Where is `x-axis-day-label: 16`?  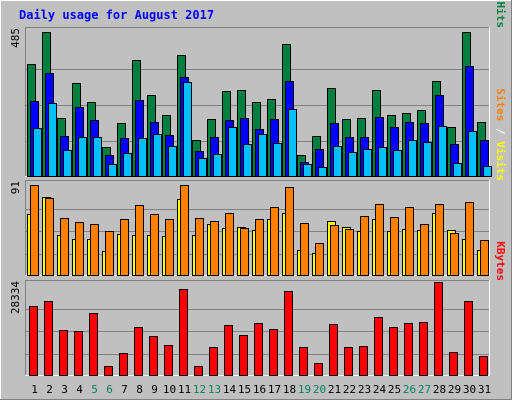
x-axis-day-label: 16 is located at coordinates (259, 389).